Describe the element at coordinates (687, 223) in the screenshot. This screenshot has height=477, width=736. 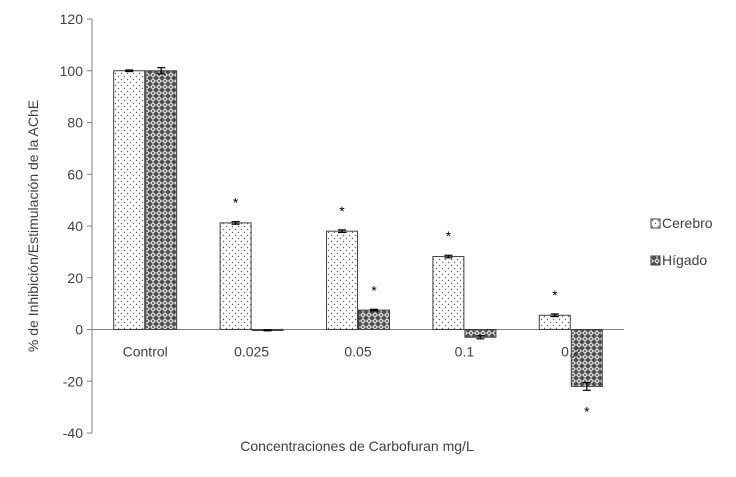
I see `legend-label-cerebro: Cerebro` at that location.